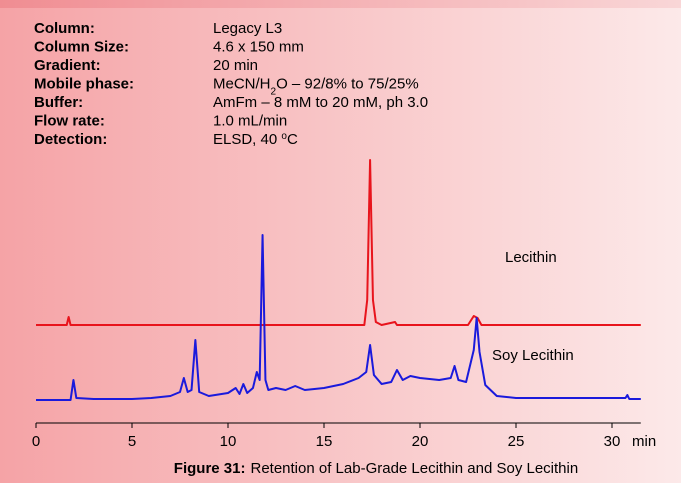  What do you see at coordinates (58, 102) in the screenshot?
I see `condition-label: Buffer:` at bounding box center [58, 102].